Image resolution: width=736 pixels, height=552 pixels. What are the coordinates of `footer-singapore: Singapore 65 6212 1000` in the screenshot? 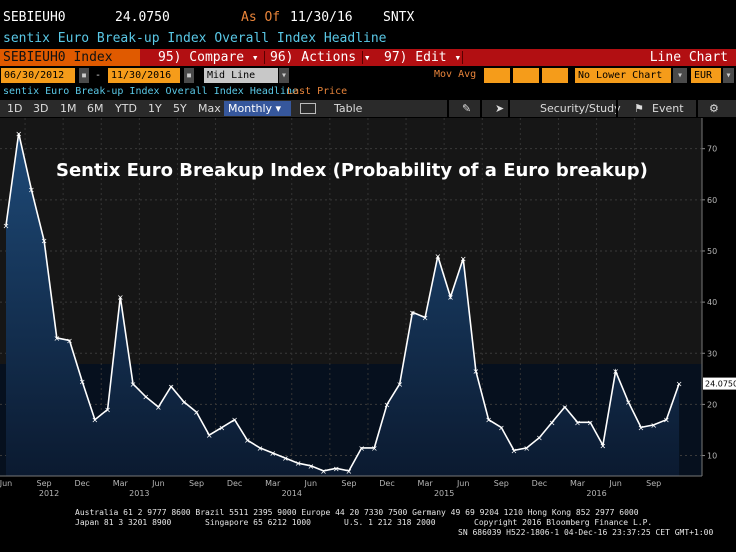 It's located at (258, 522).